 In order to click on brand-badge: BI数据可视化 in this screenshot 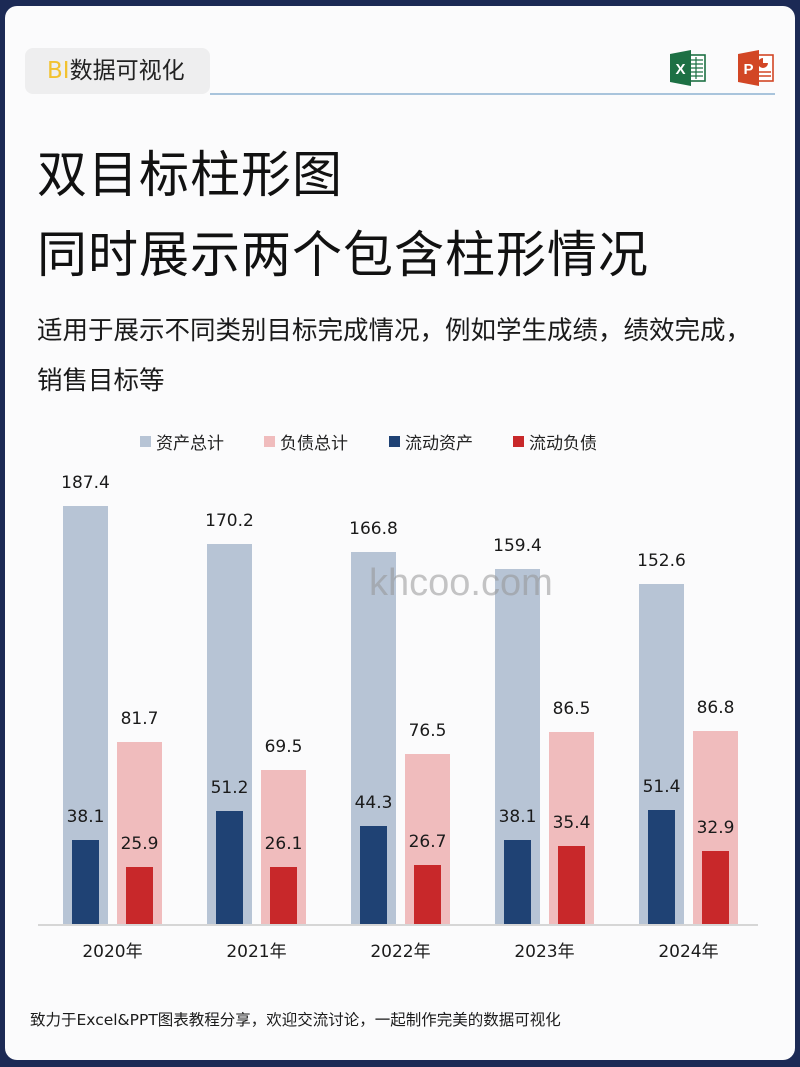, I will do `click(117, 71)`.